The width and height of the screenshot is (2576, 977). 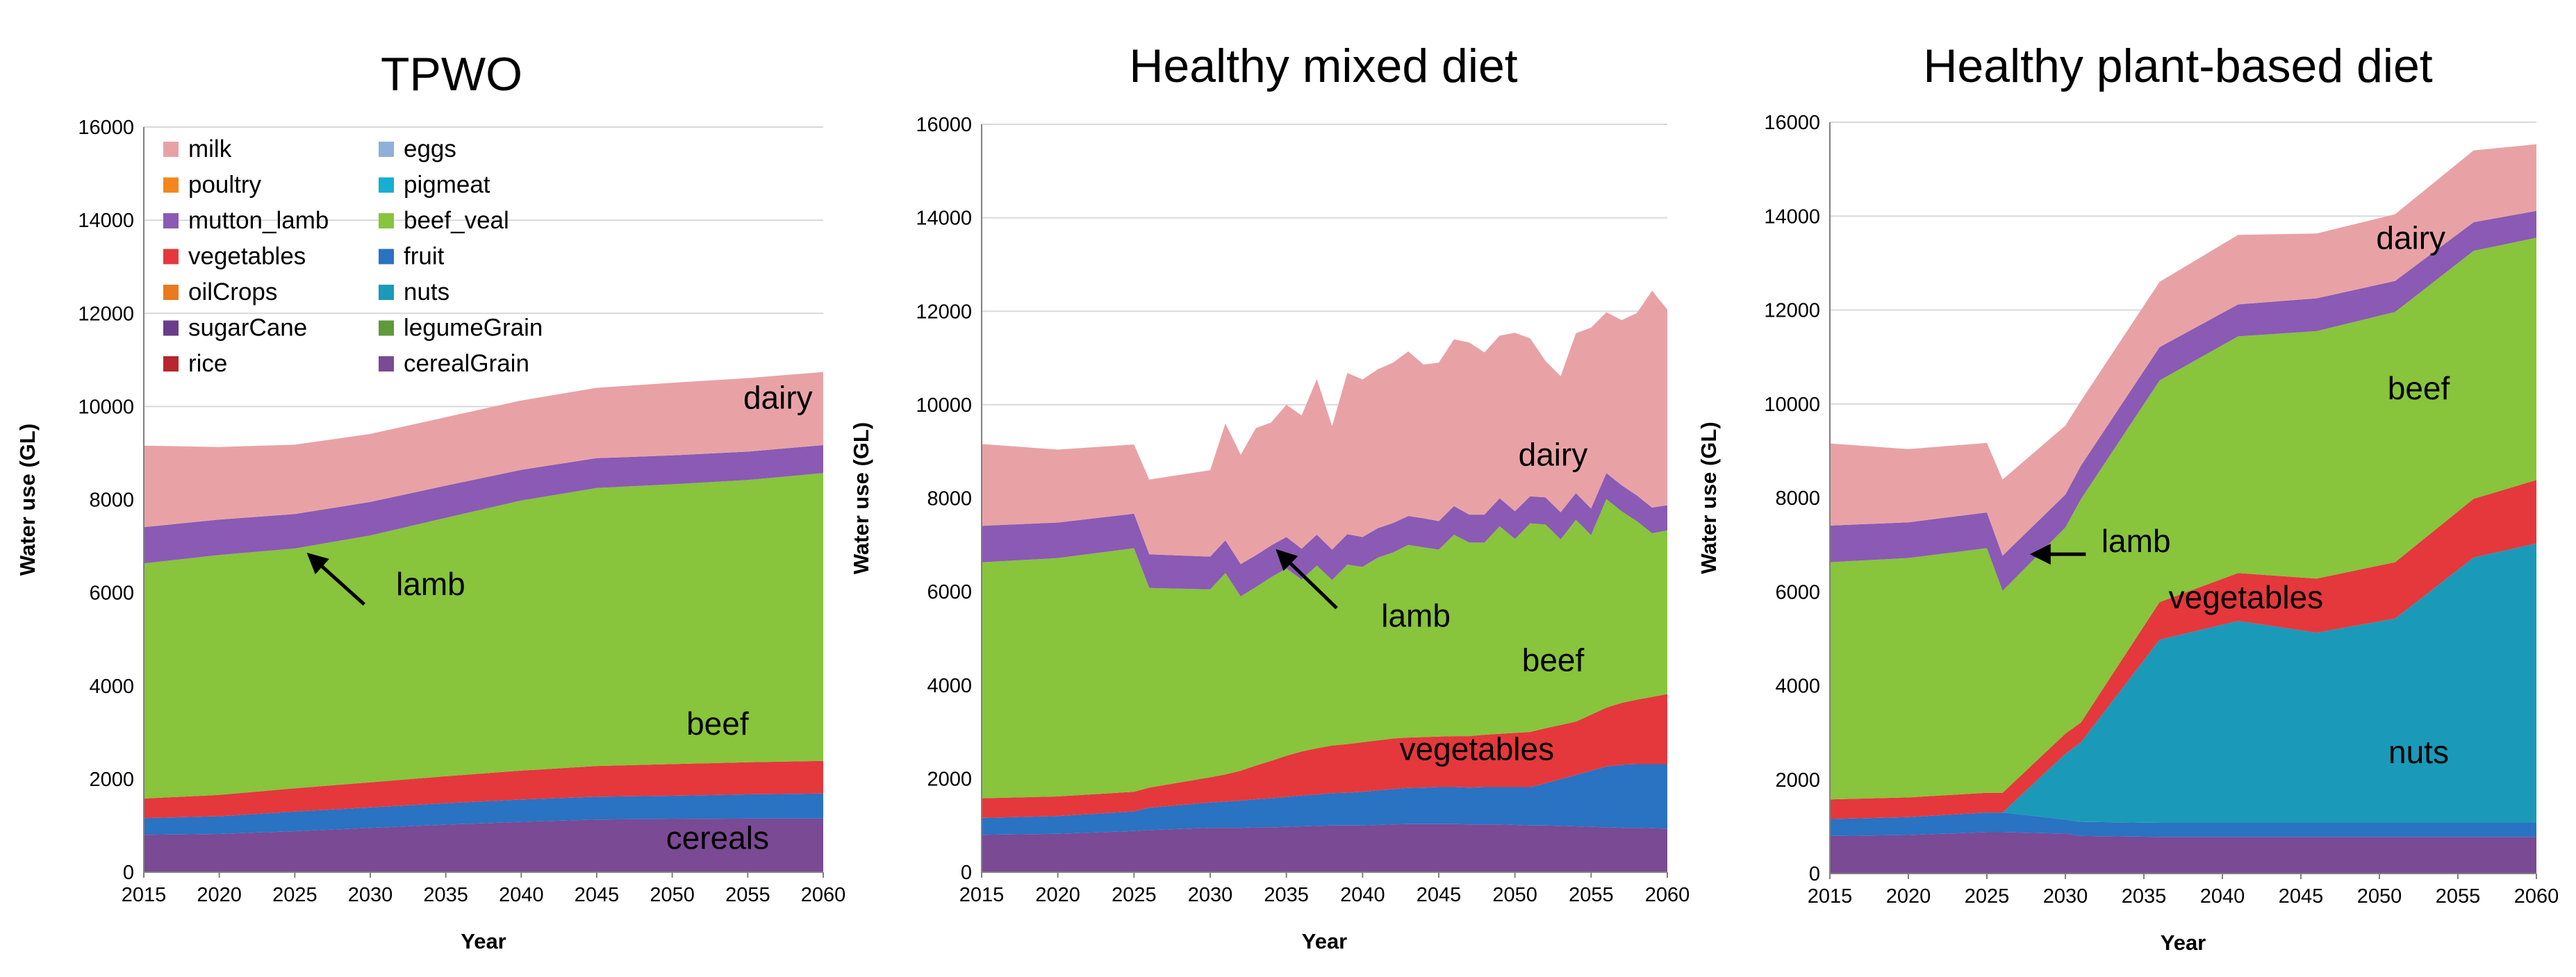 What do you see at coordinates (386, 328) in the screenshot?
I see `legend-swatch-legumeGrain` at bounding box center [386, 328].